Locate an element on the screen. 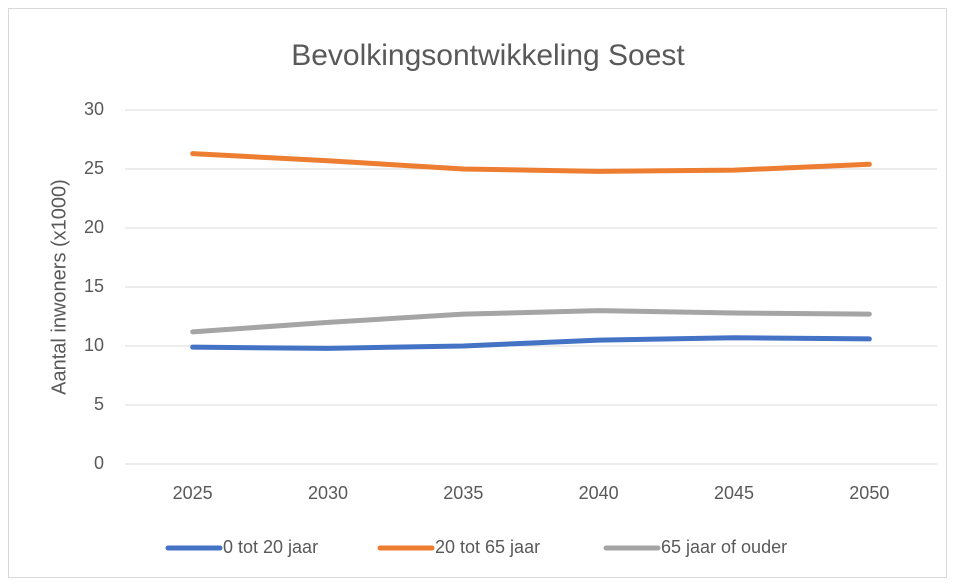 This screenshot has width=955, height=583. x-tick-label: 2035 is located at coordinates (463, 493).